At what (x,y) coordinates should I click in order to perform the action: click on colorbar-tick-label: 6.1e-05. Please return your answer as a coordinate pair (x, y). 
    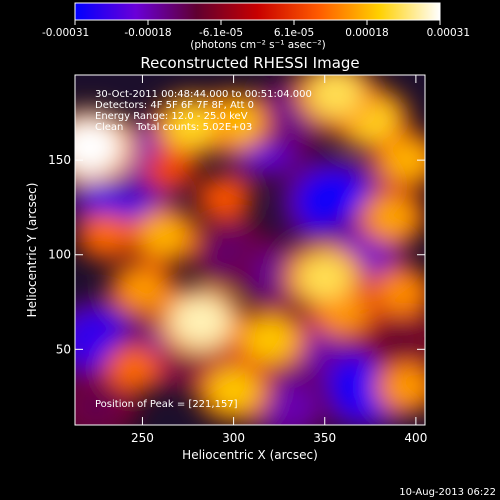
    Looking at the image, I should click on (294, 33).